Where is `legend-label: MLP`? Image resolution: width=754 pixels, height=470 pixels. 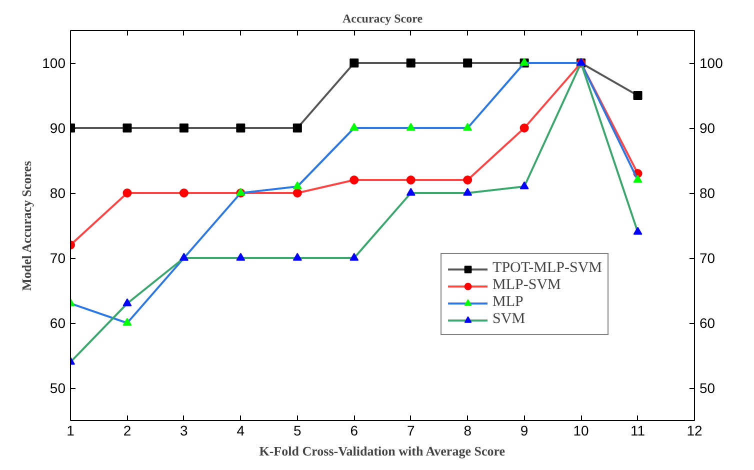 legend-label: MLP is located at coordinates (508, 302).